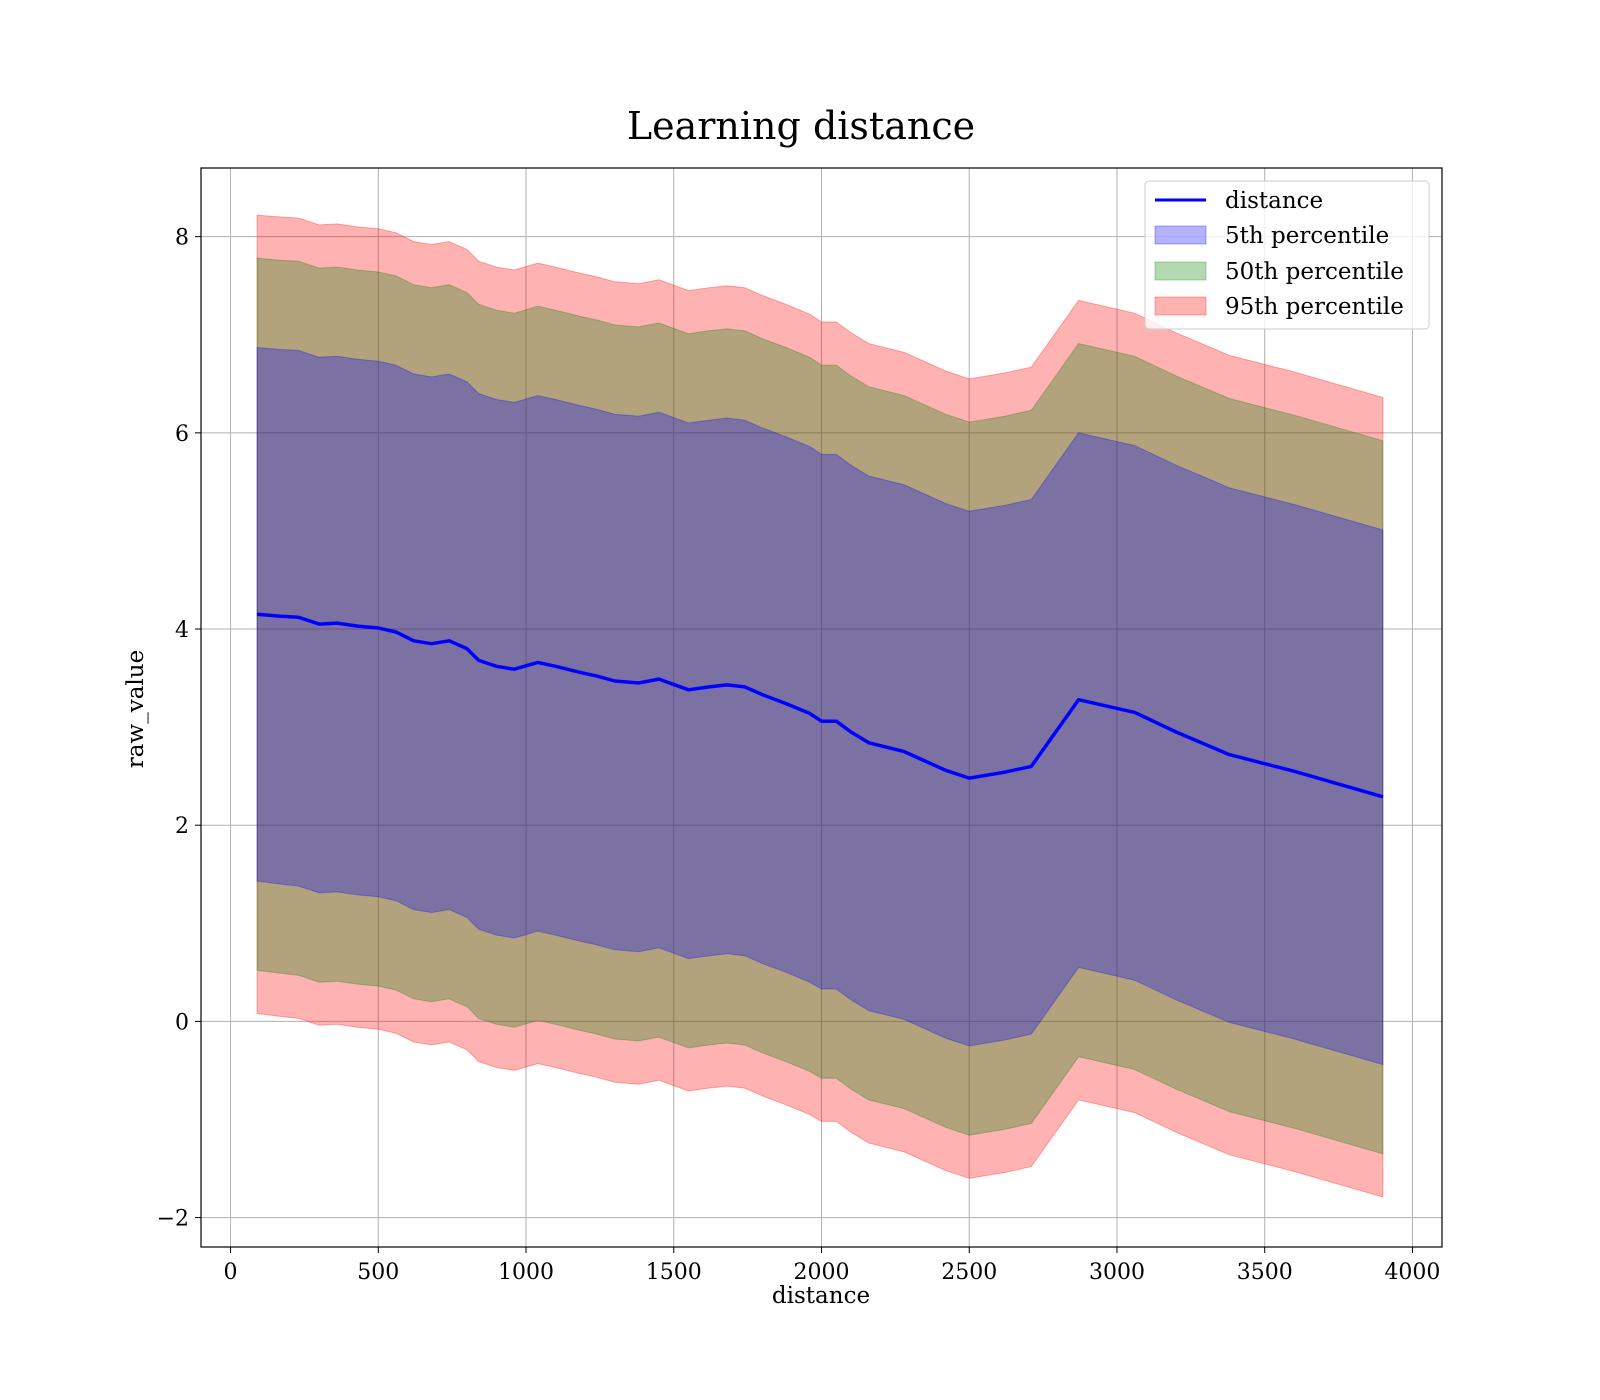 This screenshot has width=1600, height=1400. I want to click on y-axis-label: raw_value, so click(136, 709).